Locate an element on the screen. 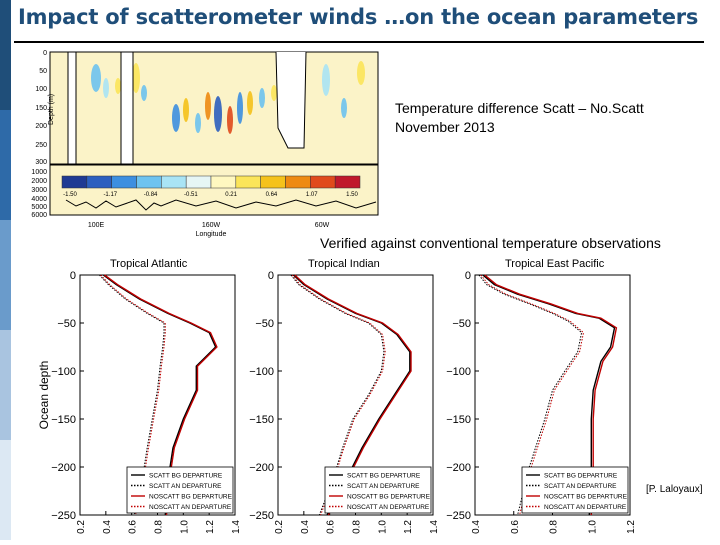  section-ytick: 6000 is located at coordinates (39, 215).